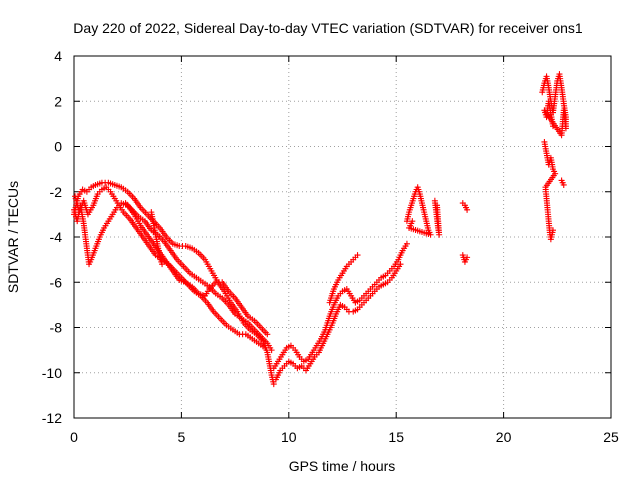 The height and width of the screenshot is (480, 640). I want to click on series-track-j, so click(437, 217).